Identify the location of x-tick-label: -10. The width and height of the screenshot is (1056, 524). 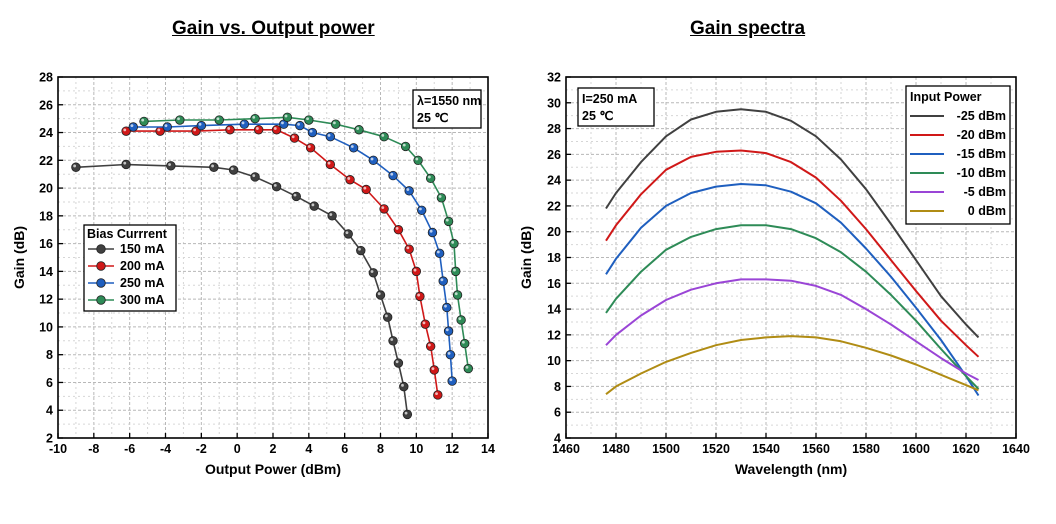
(58, 449).